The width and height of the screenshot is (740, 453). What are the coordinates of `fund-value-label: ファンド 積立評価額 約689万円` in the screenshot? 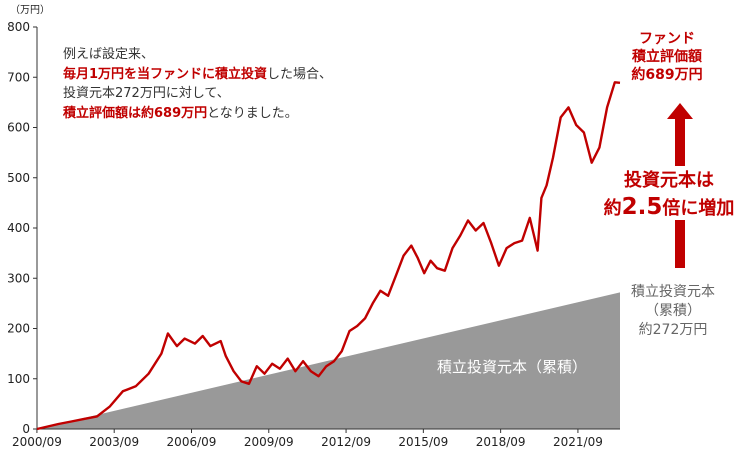 It's located at (667, 57).